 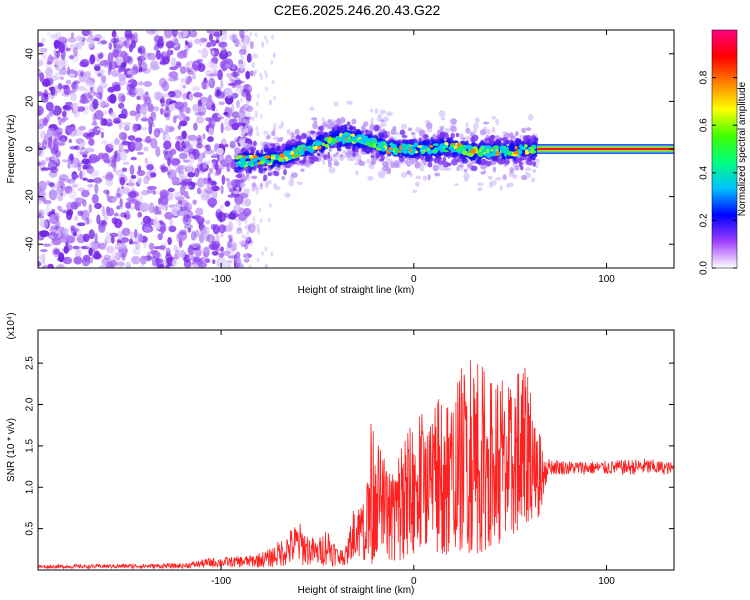 What do you see at coordinates (30, 149) in the screenshot?
I see `spectrogram-y-tick-label: 0` at bounding box center [30, 149].